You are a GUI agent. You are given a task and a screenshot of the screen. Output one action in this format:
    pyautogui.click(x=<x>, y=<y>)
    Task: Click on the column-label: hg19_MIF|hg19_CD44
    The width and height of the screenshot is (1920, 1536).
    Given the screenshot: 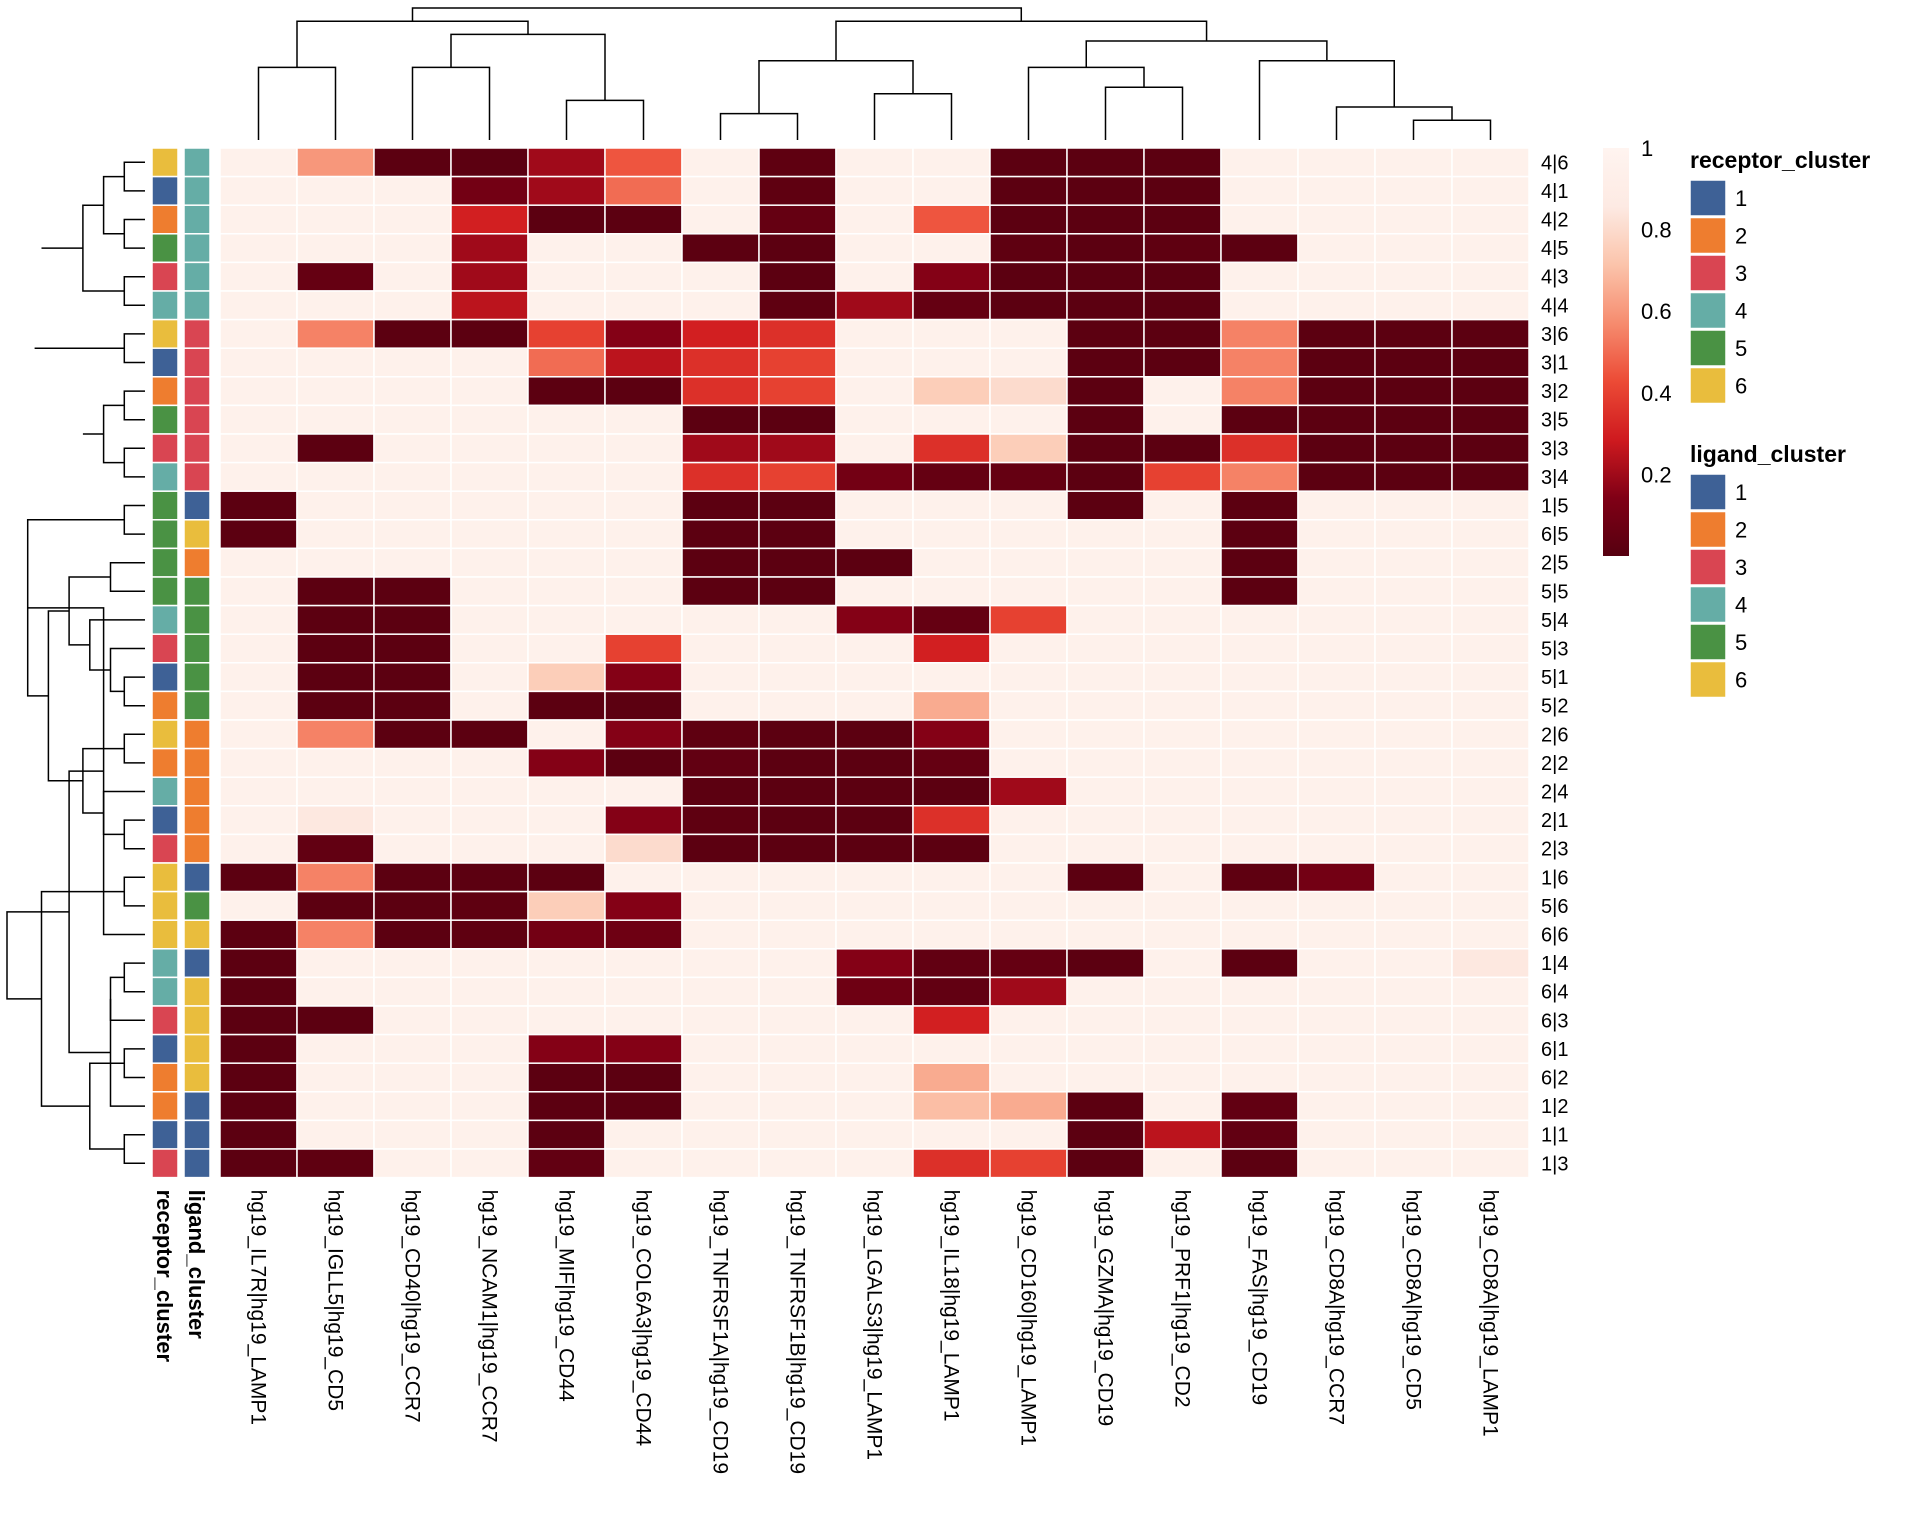 What is the action you would take?
    pyautogui.click(x=566, y=1296)
    